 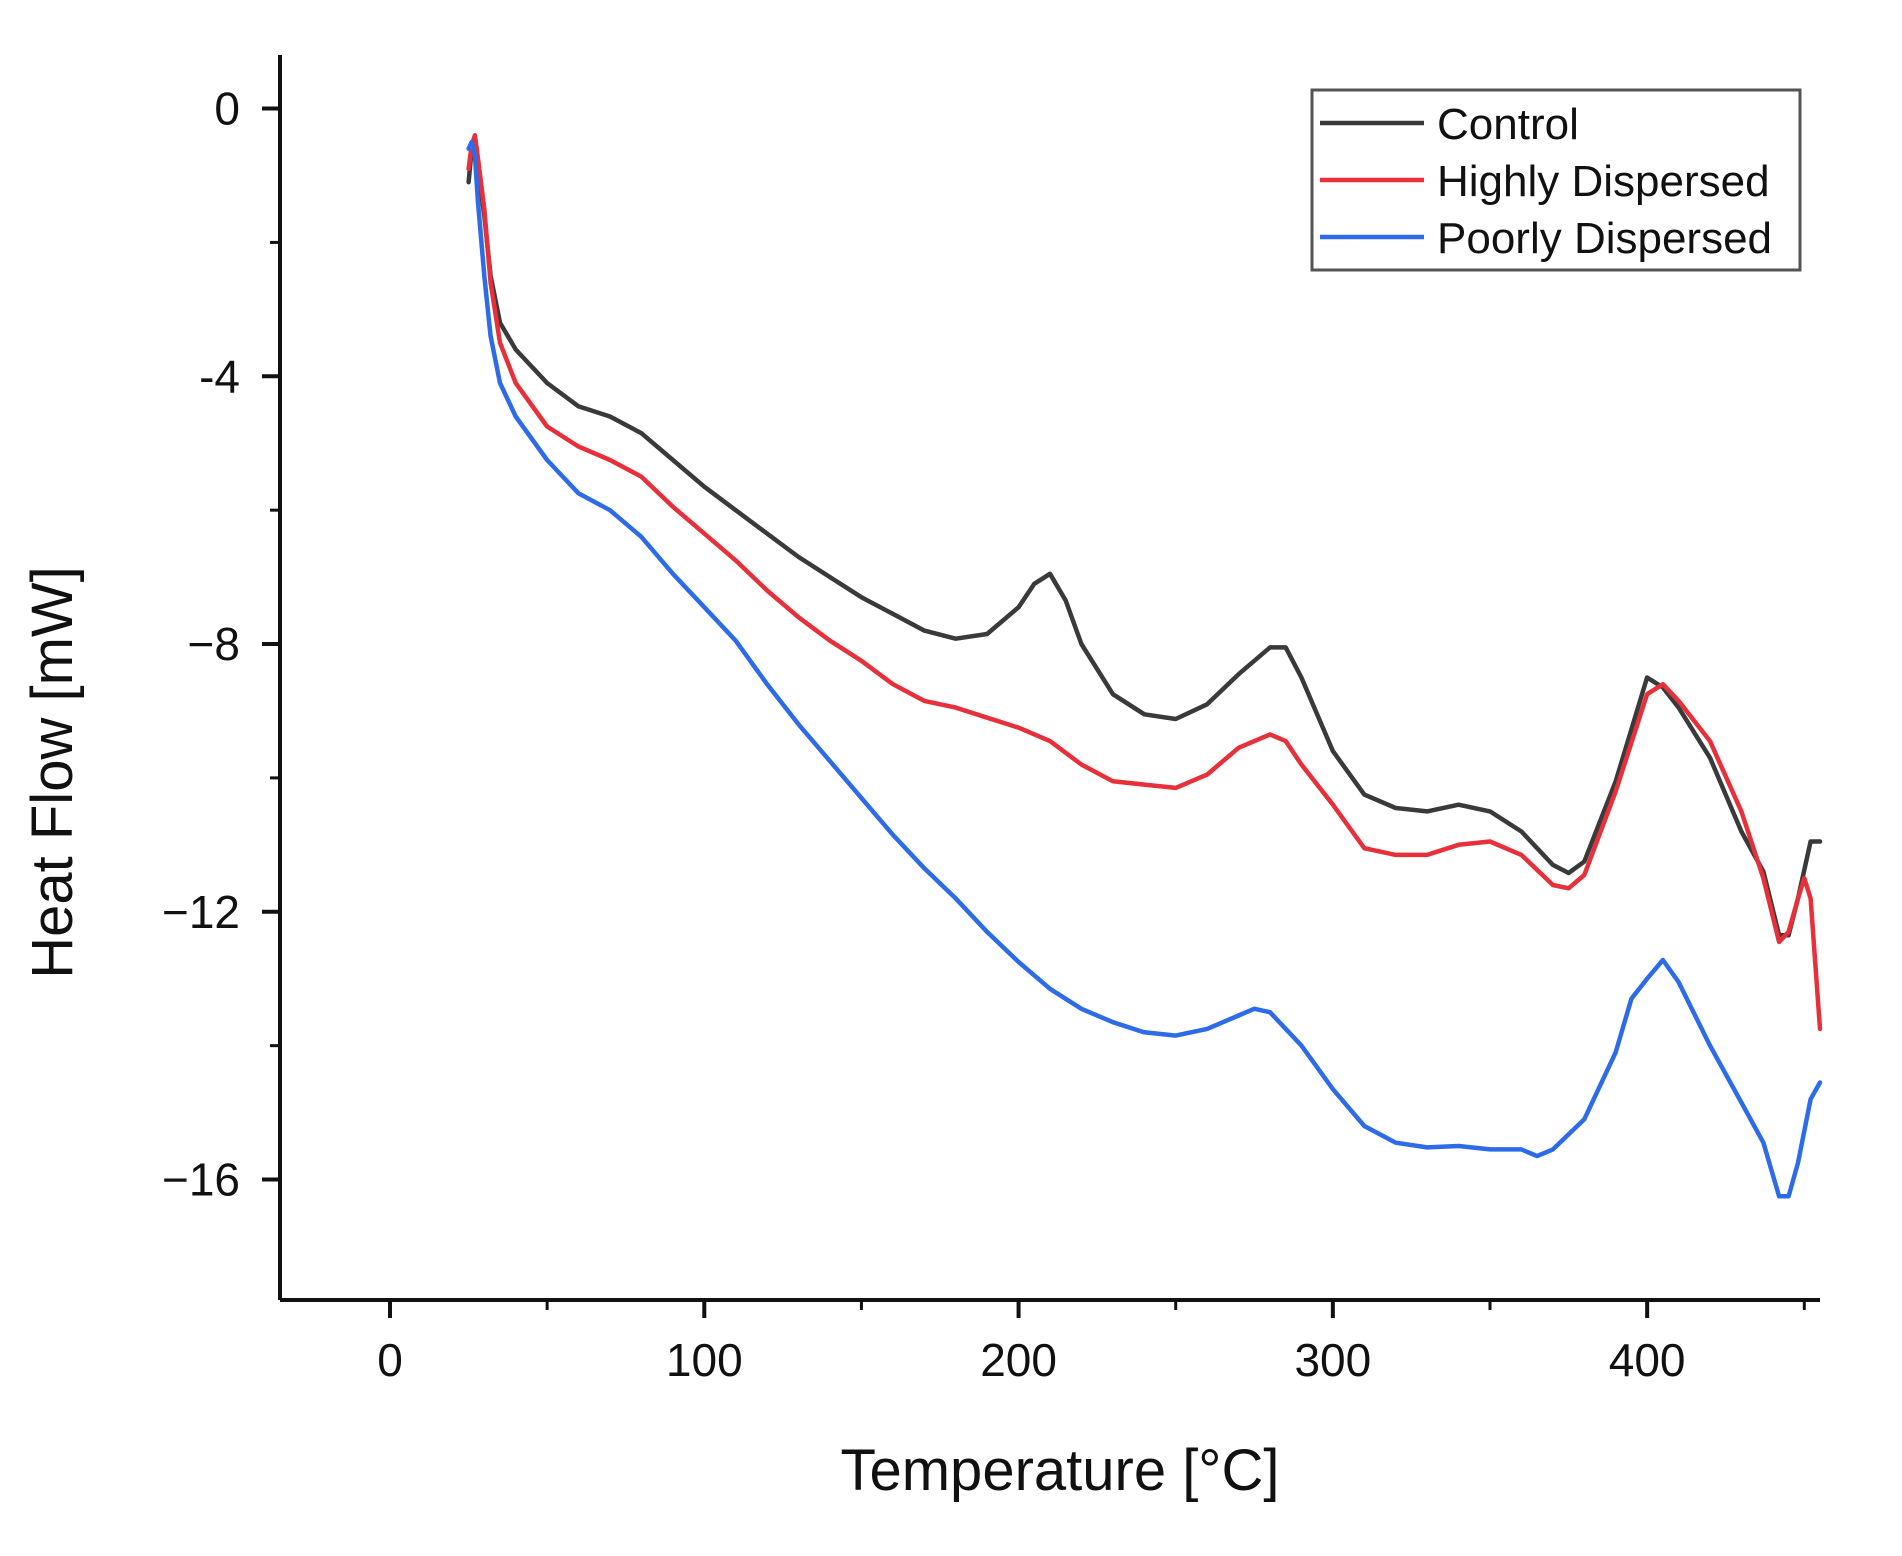 What do you see at coordinates (219, 376) in the screenshot?
I see `y-tick-label: -4` at bounding box center [219, 376].